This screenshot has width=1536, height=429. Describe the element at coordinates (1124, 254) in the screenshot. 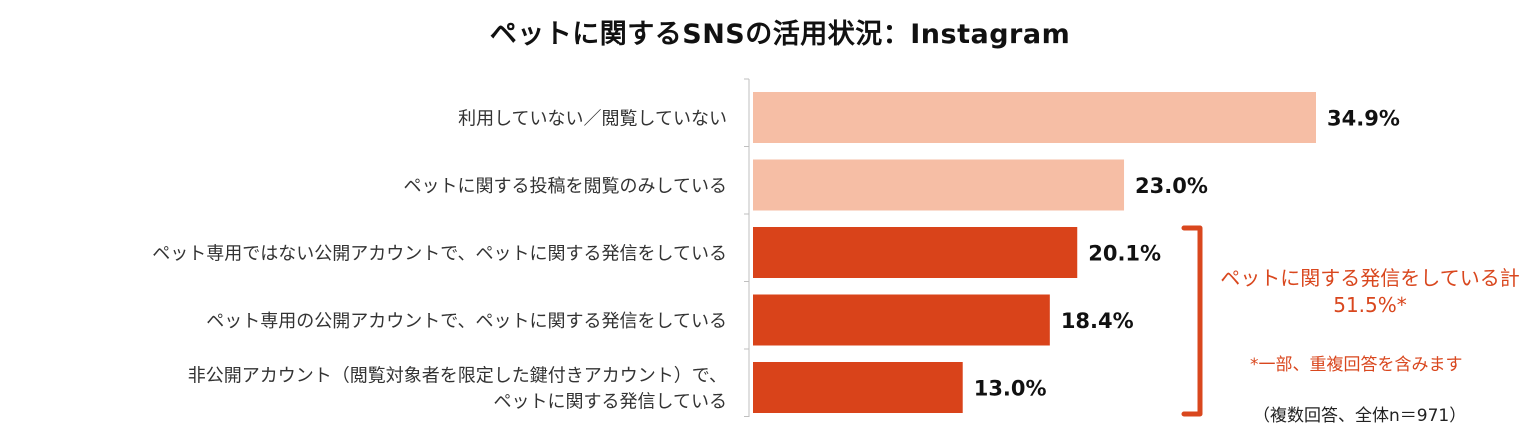

I see `value-label-3: 20.1%` at that location.